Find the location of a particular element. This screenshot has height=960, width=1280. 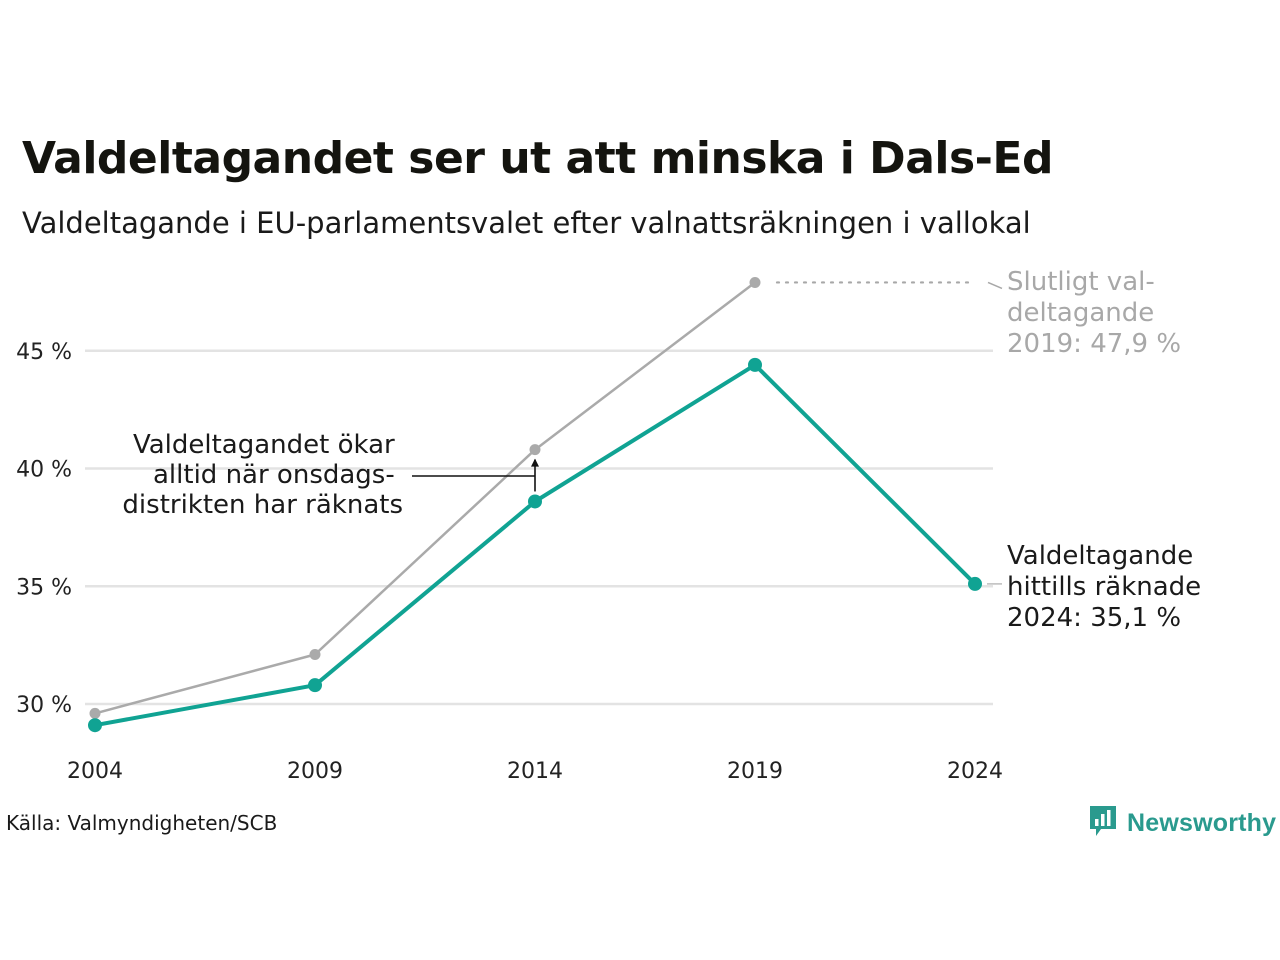

x-tick-label: 2024 is located at coordinates (975, 771).